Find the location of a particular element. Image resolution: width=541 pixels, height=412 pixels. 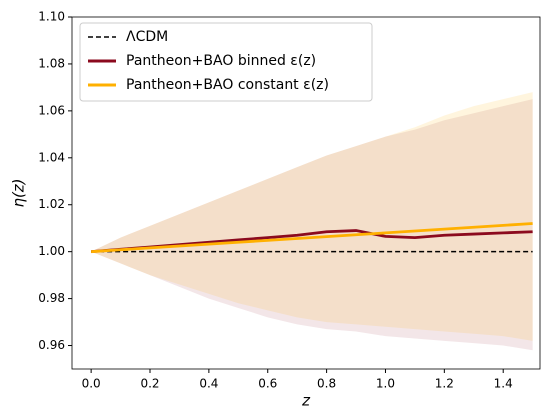

x-tick-label: 1.2 is located at coordinates (444, 384).